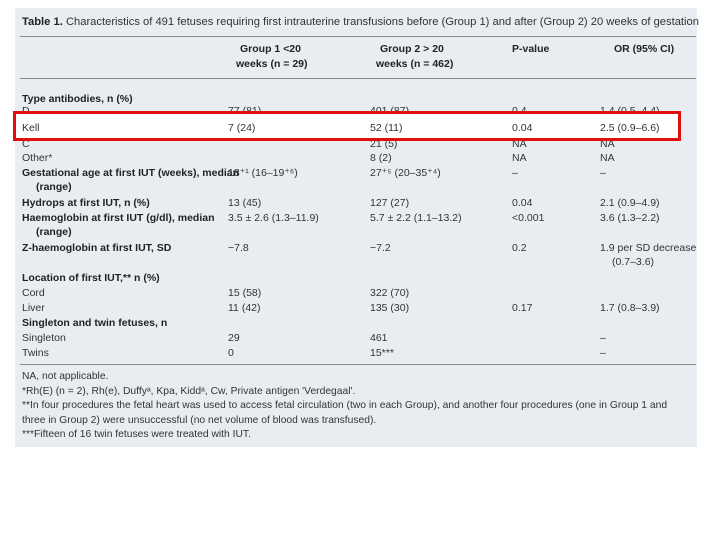 Image resolution: width=720 pixels, height=540 pixels. I want to click on cell: 0, so click(231, 353).